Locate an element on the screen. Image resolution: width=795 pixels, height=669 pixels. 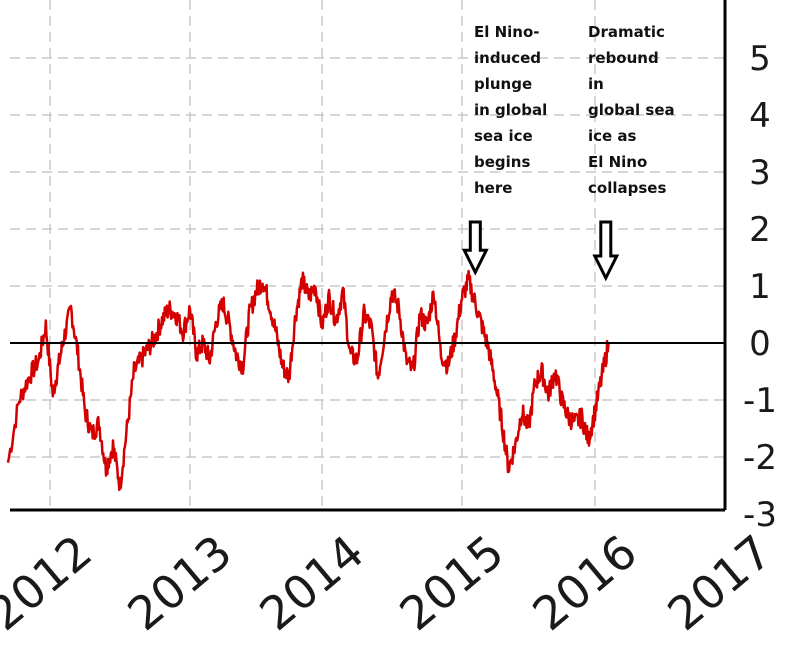
y-tick-label: 4 is located at coordinates (760, 116).